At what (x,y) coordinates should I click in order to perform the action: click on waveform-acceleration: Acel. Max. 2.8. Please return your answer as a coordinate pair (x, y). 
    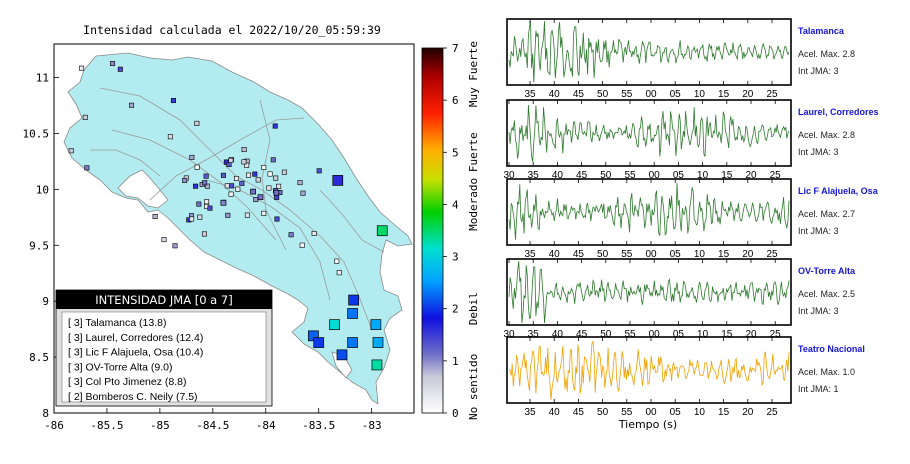
    Looking at the image, I should click on (826, 135).